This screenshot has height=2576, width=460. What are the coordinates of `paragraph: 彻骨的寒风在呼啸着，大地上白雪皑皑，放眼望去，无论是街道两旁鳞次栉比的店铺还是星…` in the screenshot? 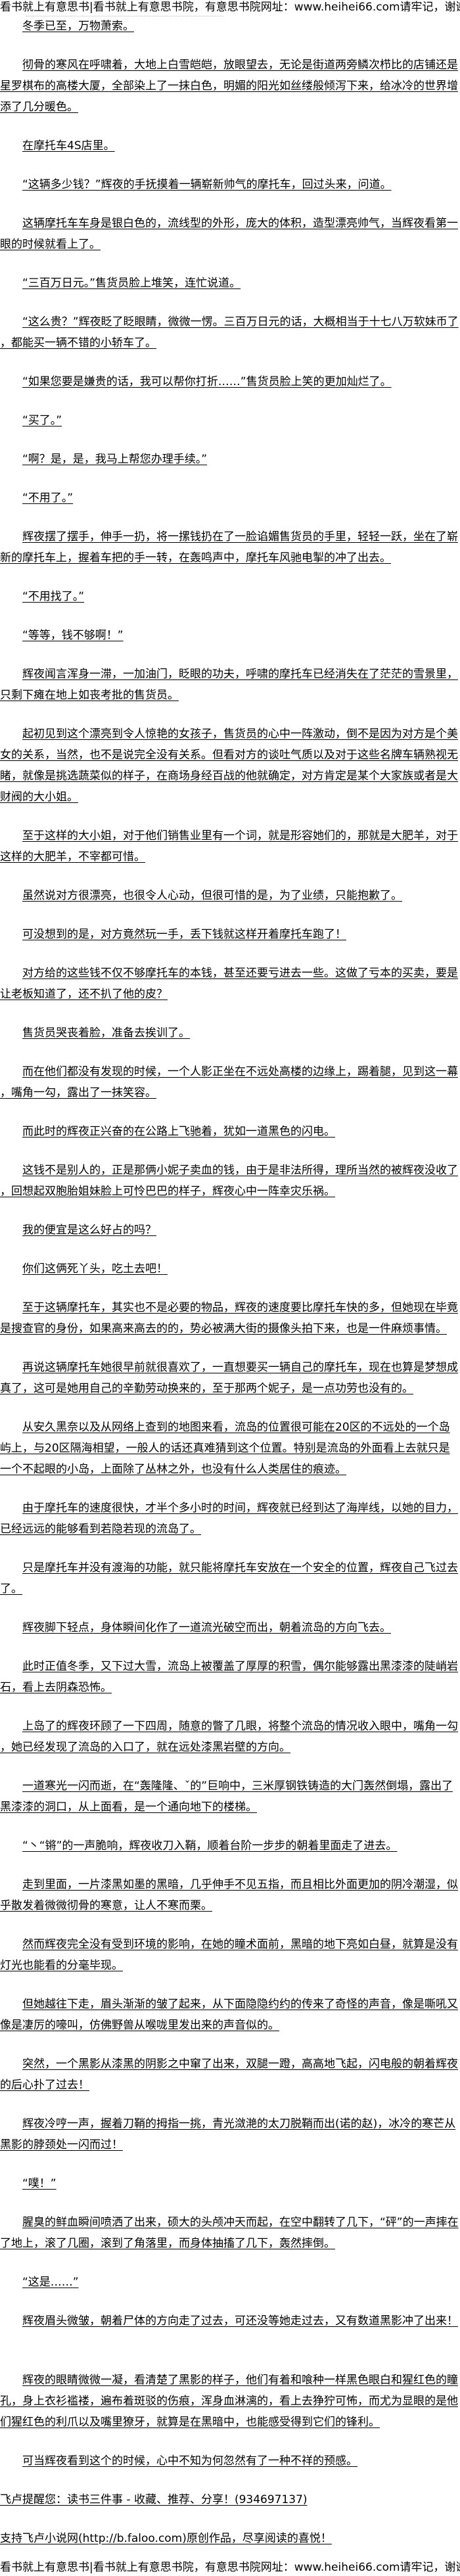 It's located at (229, 86).